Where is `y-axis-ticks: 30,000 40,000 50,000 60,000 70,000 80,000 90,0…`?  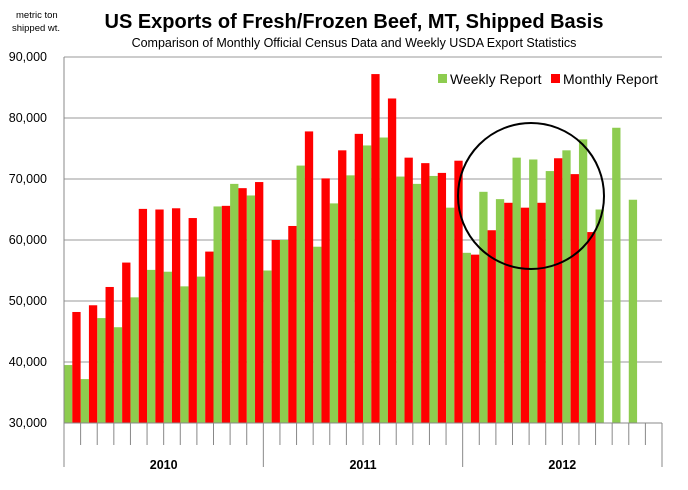
y-axis-ticks: 30,000 40,000 50,000 60,000 70,000 80,000 90,0… is located at coordinates (28, 240).